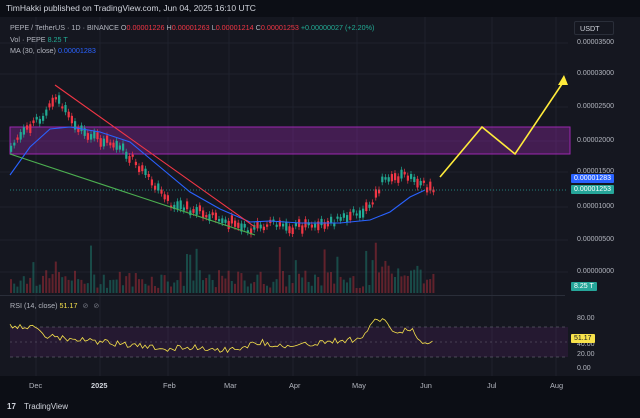  What do you see at coordinates (586, 318) in the screenshot?
I see `rsi-tick: 80.00` at bounding box center [586, 318].